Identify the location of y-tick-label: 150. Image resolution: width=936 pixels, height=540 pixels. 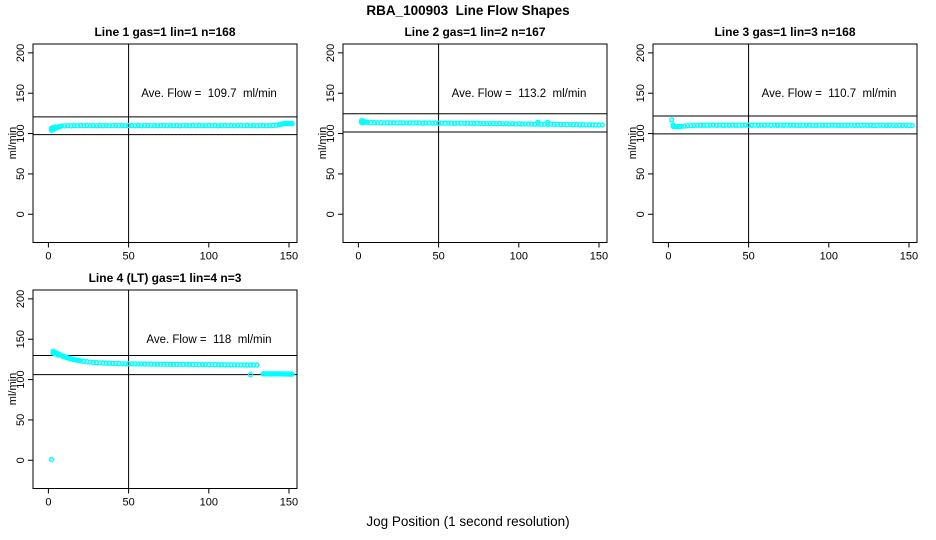
(21, 93).